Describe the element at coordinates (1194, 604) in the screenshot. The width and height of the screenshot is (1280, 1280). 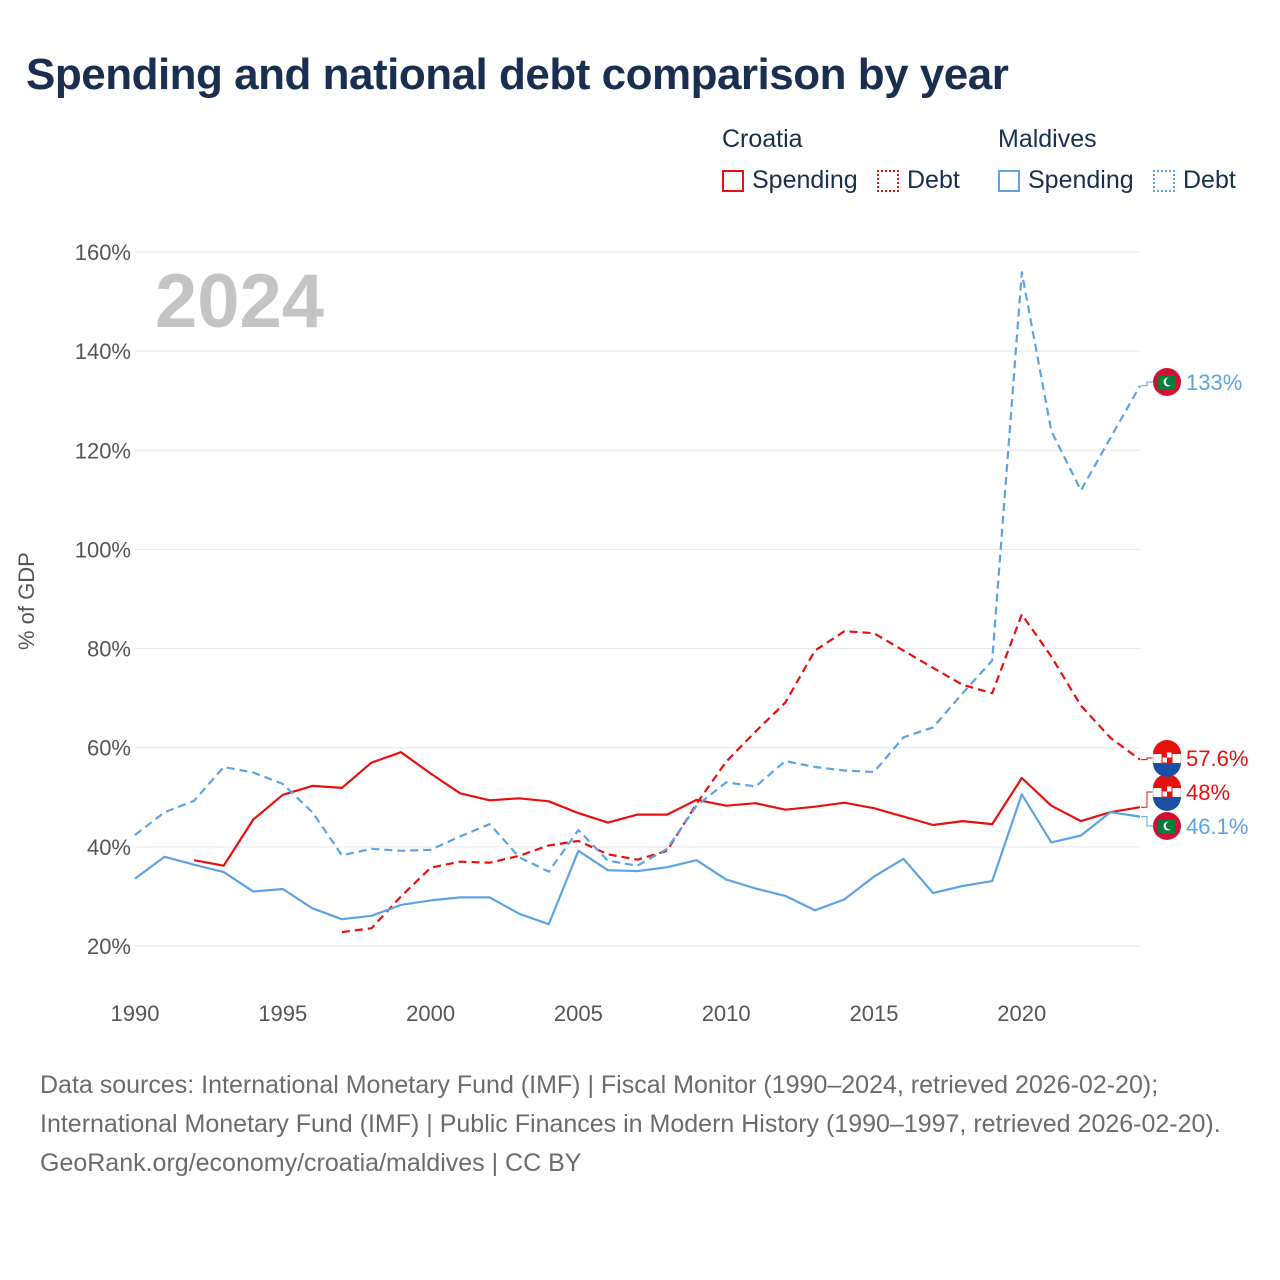
I see `end-labels: 48% 57.6% 46.1% 133%` at that location.